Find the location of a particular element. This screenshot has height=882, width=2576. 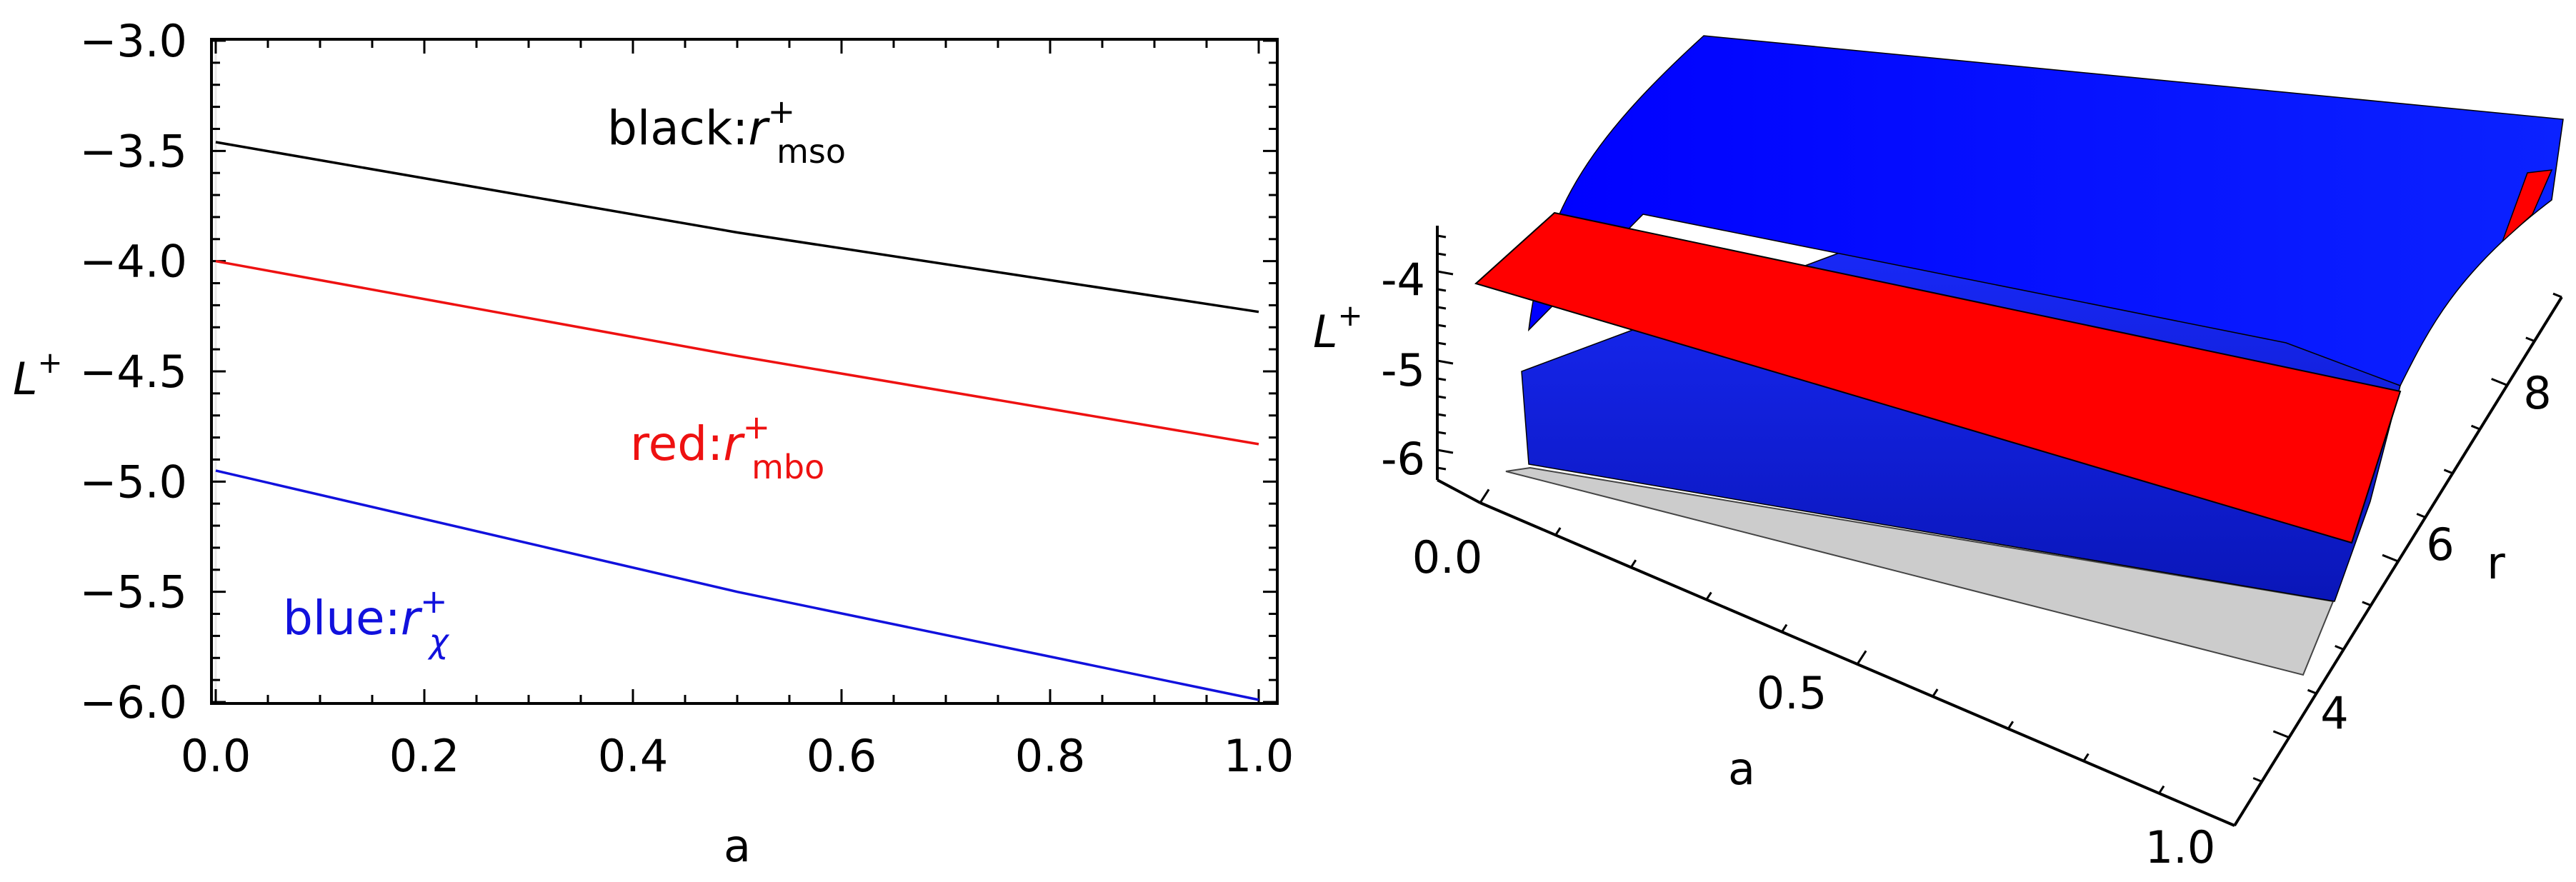

a-tick-label: 1.0 is located at coordinates (2181, 847).